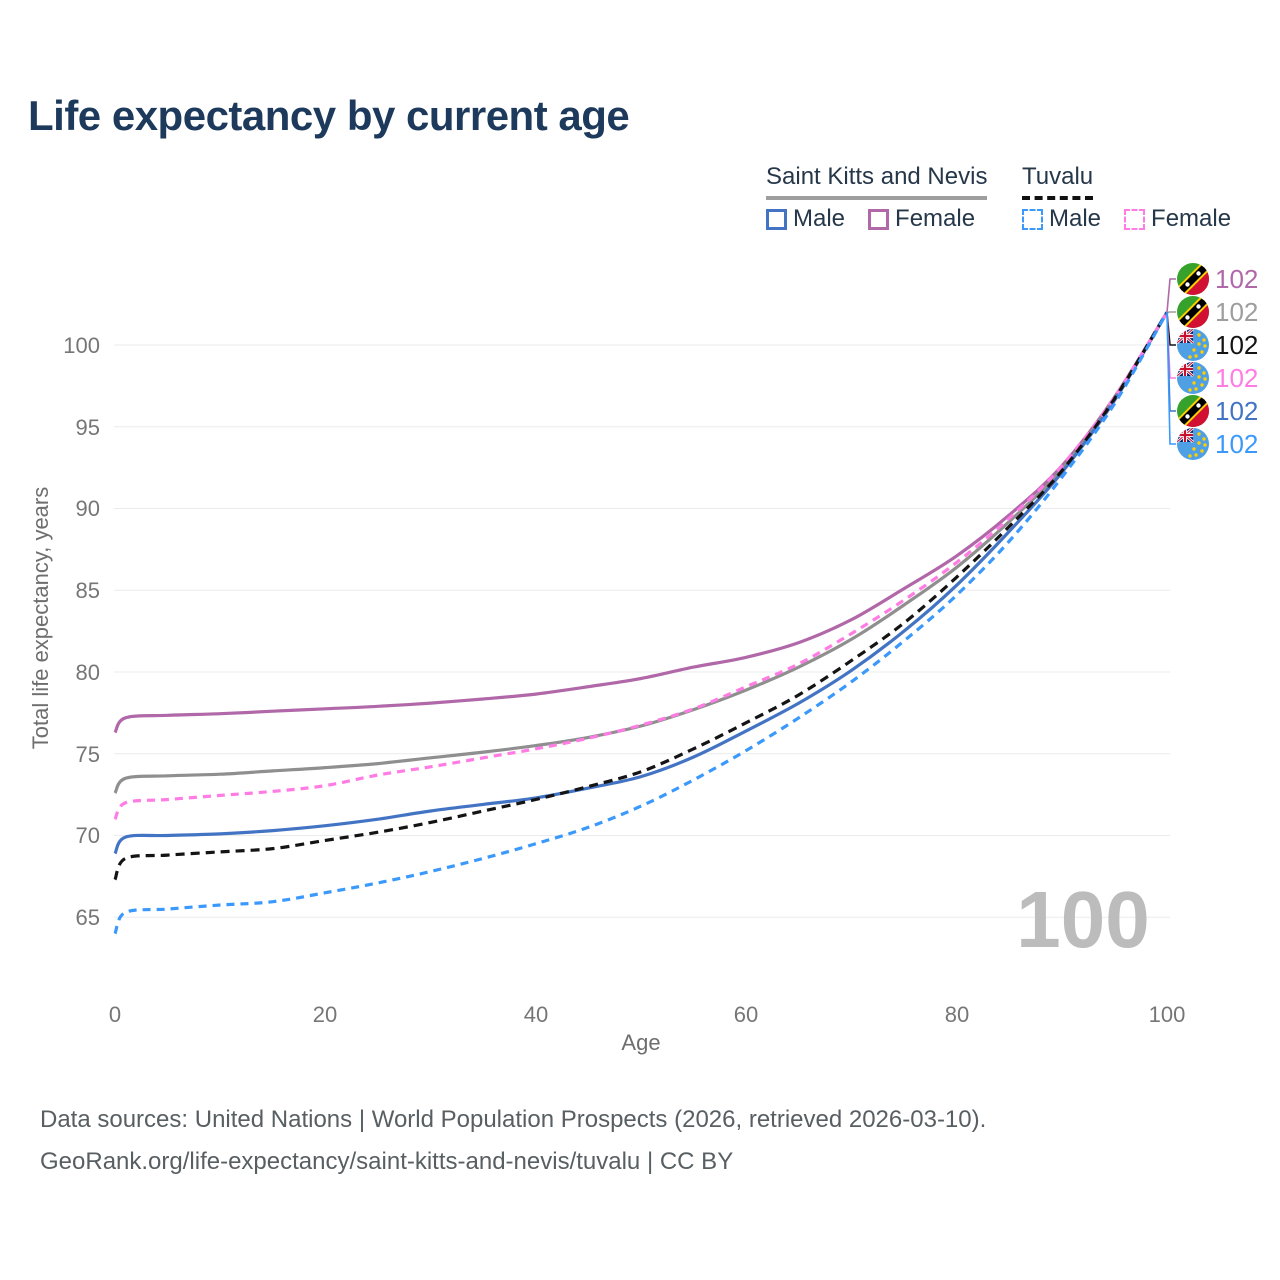  I want to click on y-tick: 65, so click(88, 917).